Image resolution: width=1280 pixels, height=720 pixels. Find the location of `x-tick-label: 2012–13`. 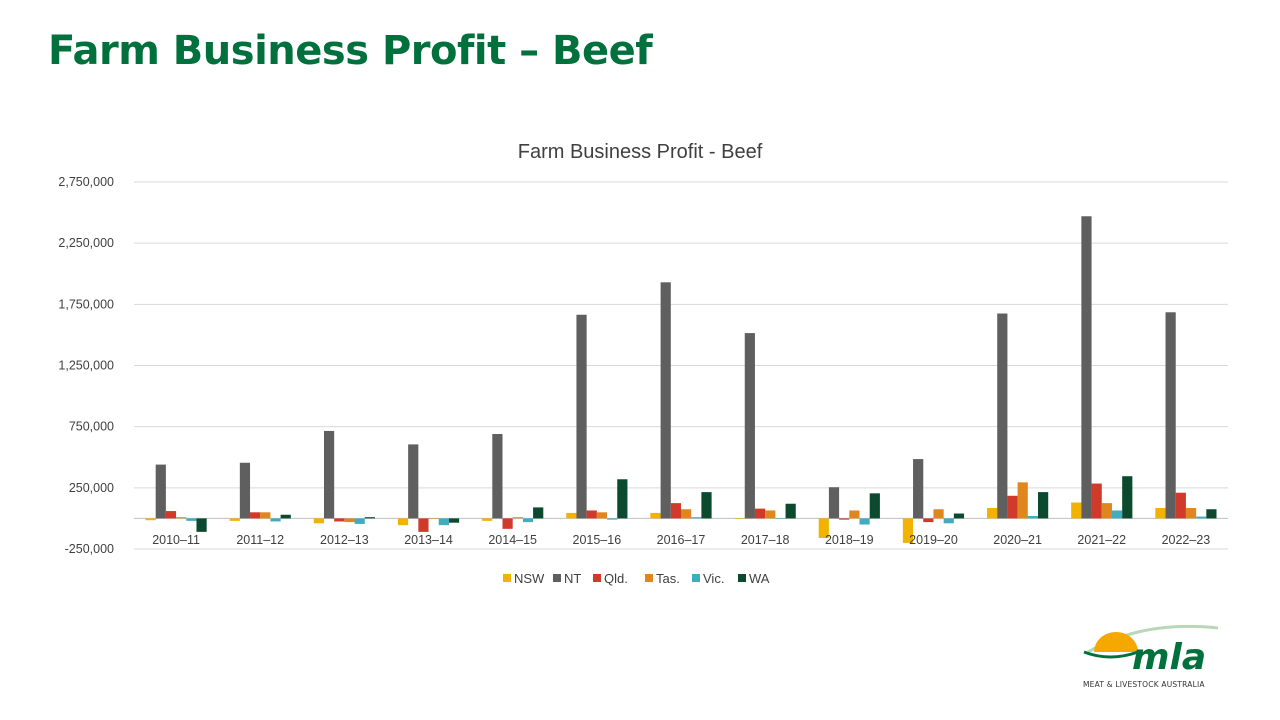

x-tick-label: 2012–13 is located at coordinates (344, 540).